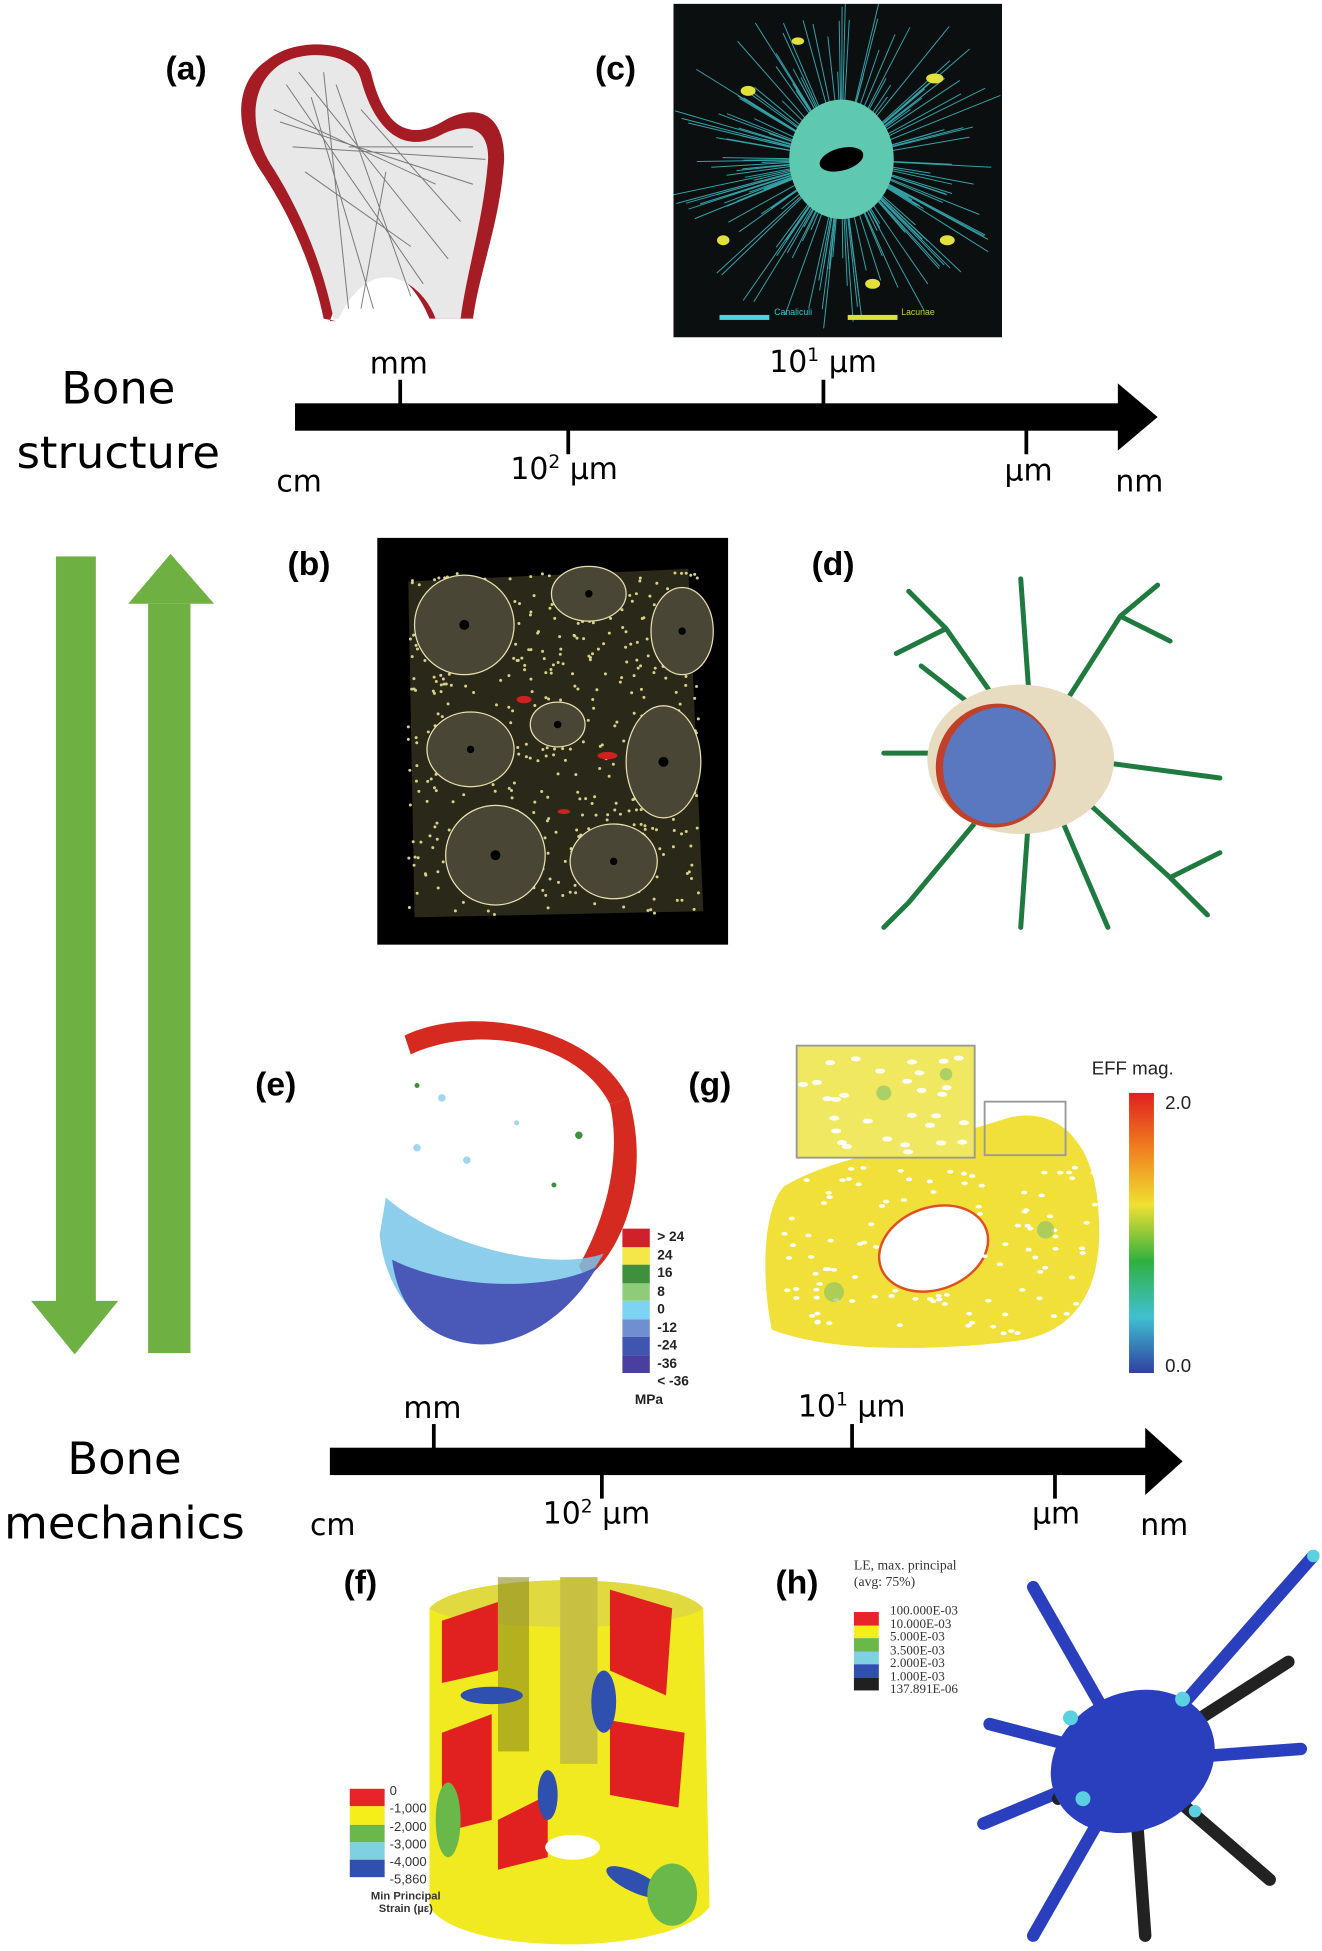 The image size is (1322, 1951). What do you see at coordinates (917, 1676) in the screenshot?
I see `legend-tick-label: 1.000E-03` at bounding box center [917, 1676].